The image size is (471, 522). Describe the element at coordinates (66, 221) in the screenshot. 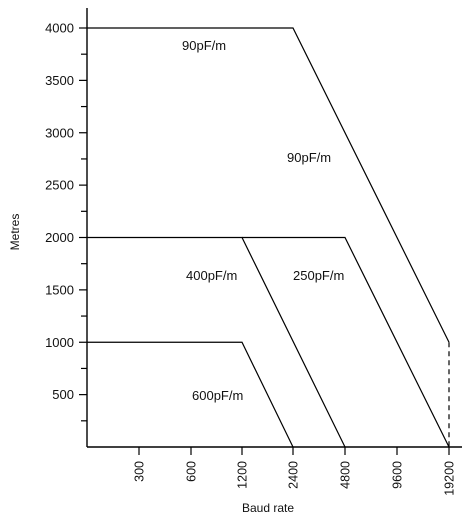

I see `y-axis-ticks: 500 1000 1500 2000 2500 3000 3500 4000` at that location.